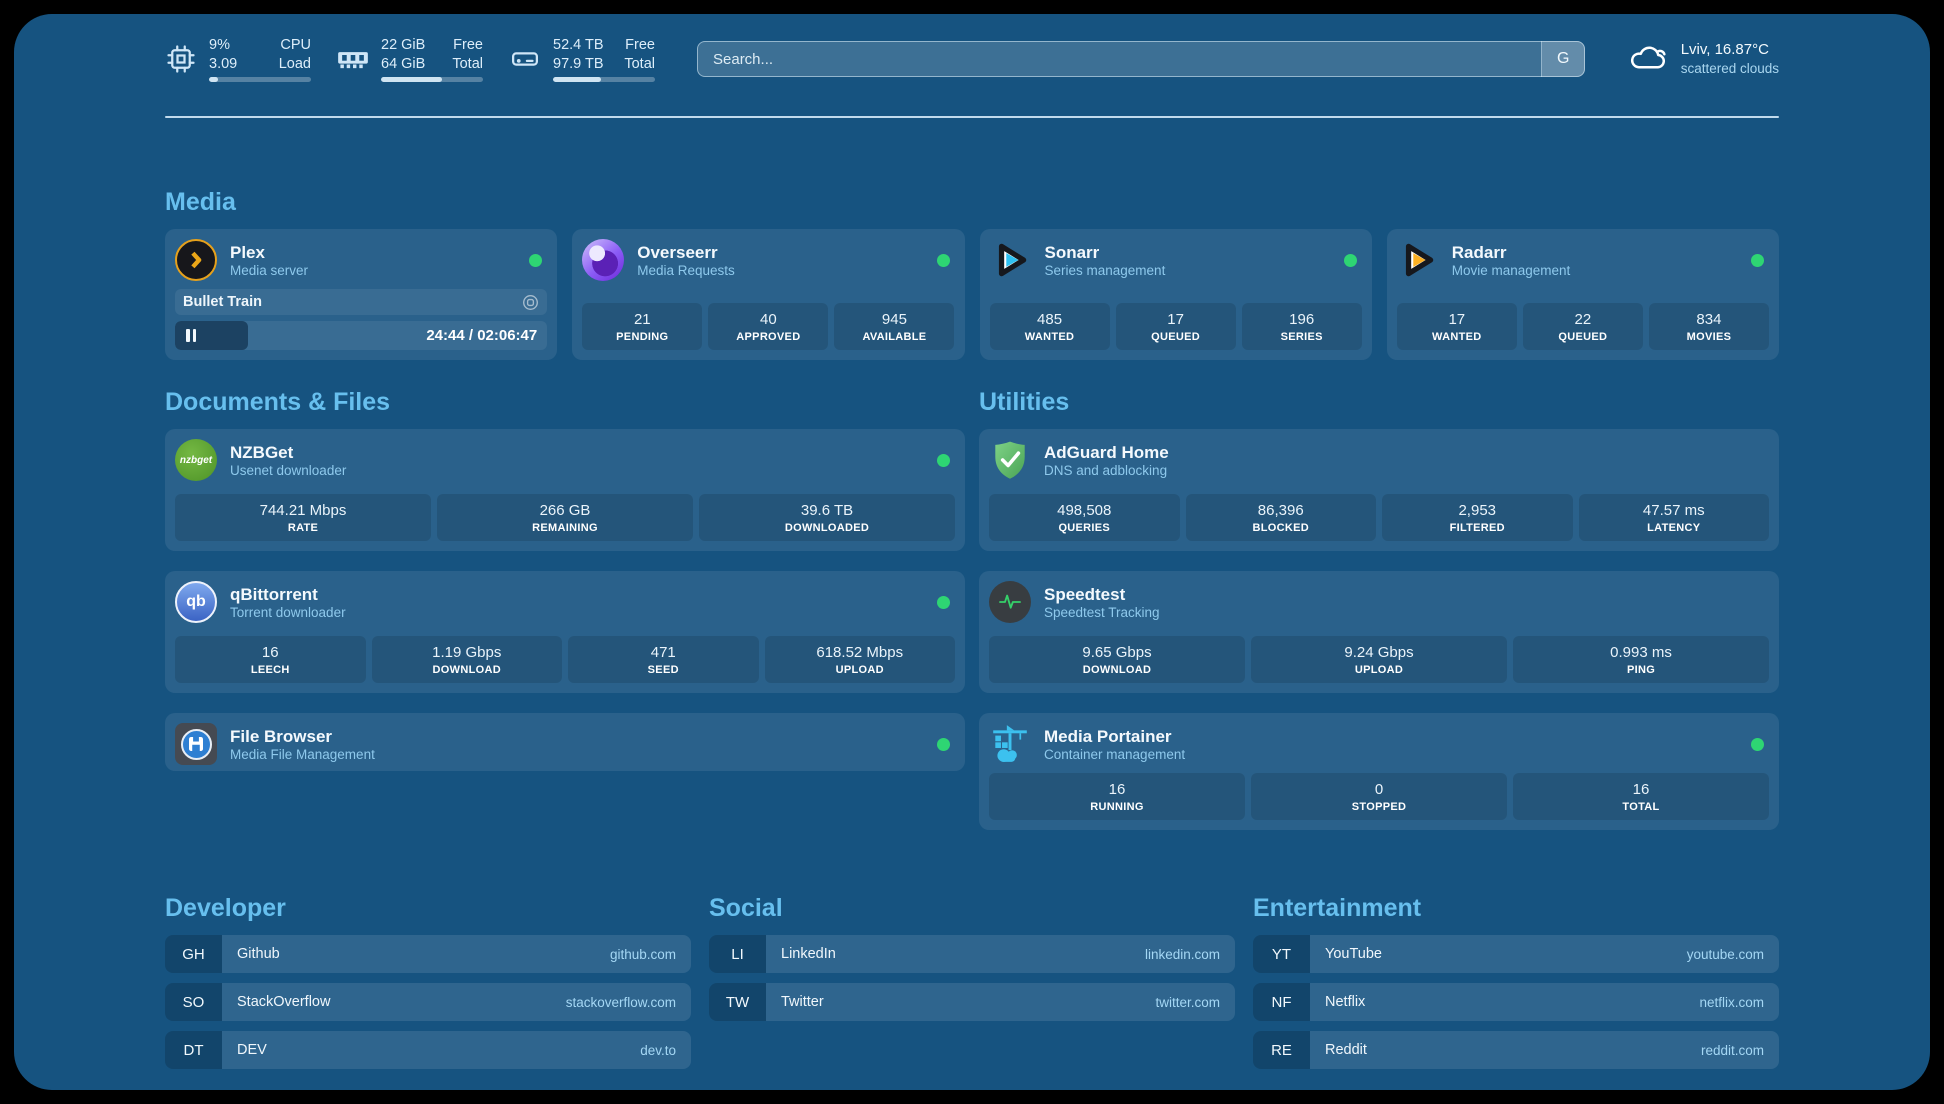  What do you see at coordinates (859, 659) in the screenshot?
I see `stat-upload: 618.52 Mbps UPLOAD` at bounding box center [859, 659].